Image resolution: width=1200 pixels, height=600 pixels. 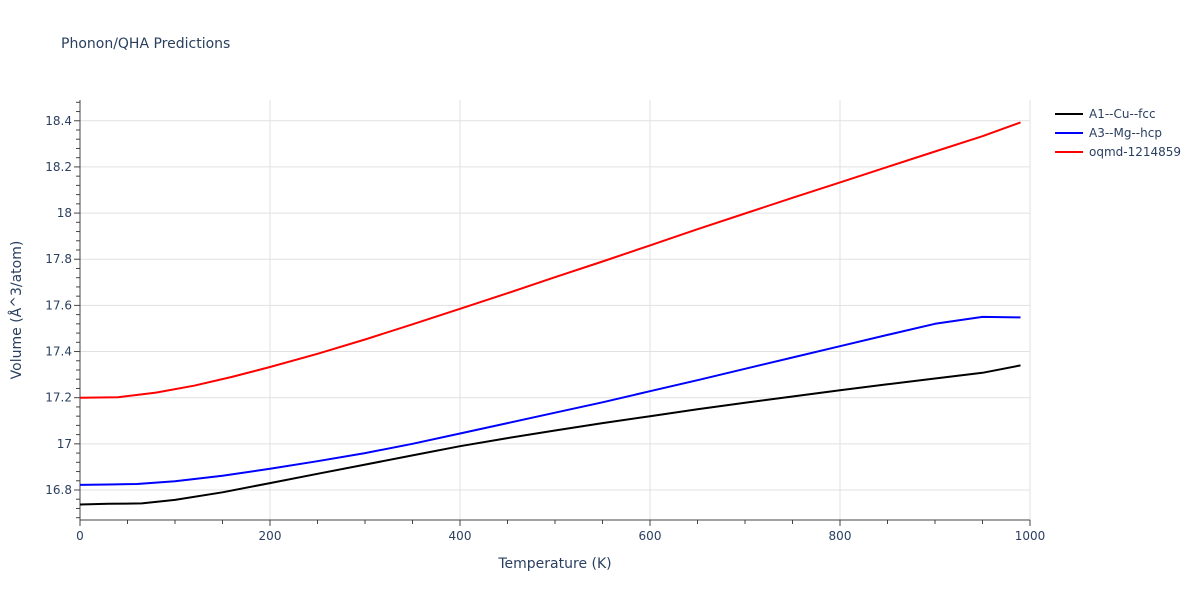 I want to click on x-tick-label: 1000, so click(x=1030, y=536).